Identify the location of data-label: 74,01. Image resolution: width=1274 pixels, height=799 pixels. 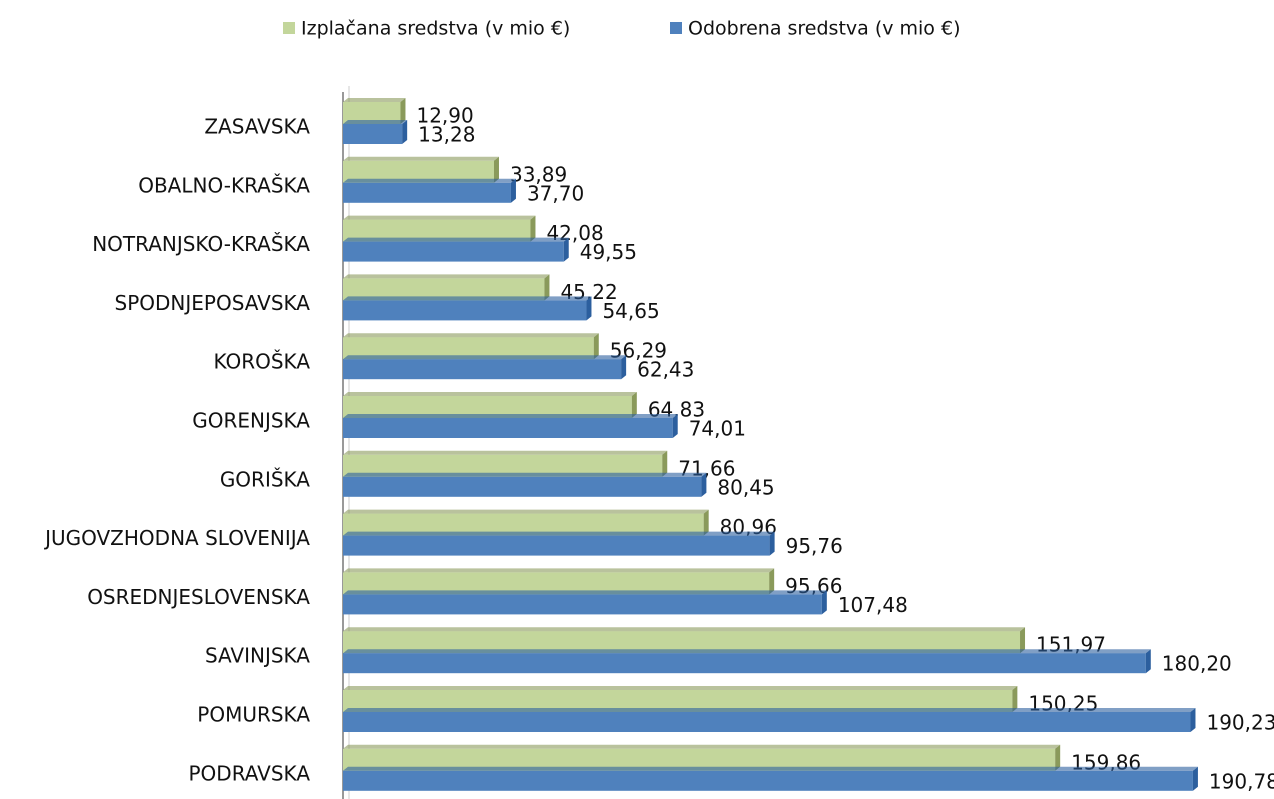
(717, 429).